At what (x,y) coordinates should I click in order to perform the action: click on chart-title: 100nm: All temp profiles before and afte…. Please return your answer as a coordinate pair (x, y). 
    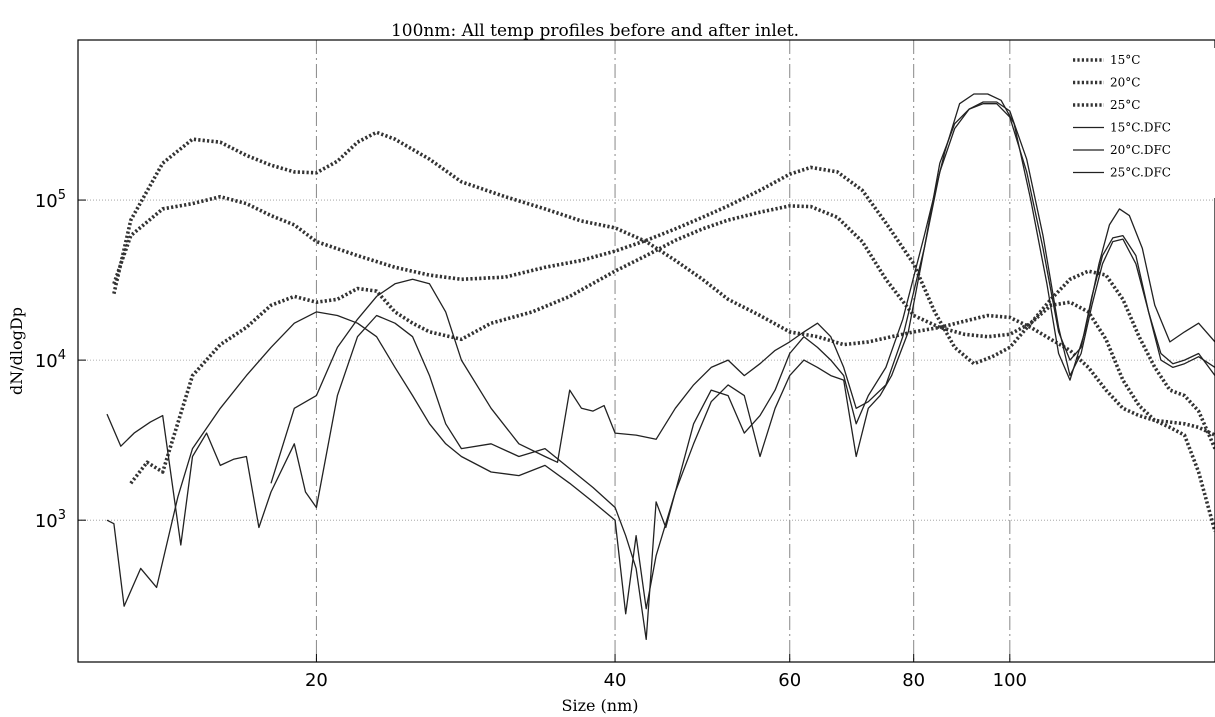
    Looking at the image, I should click on (595, 31).